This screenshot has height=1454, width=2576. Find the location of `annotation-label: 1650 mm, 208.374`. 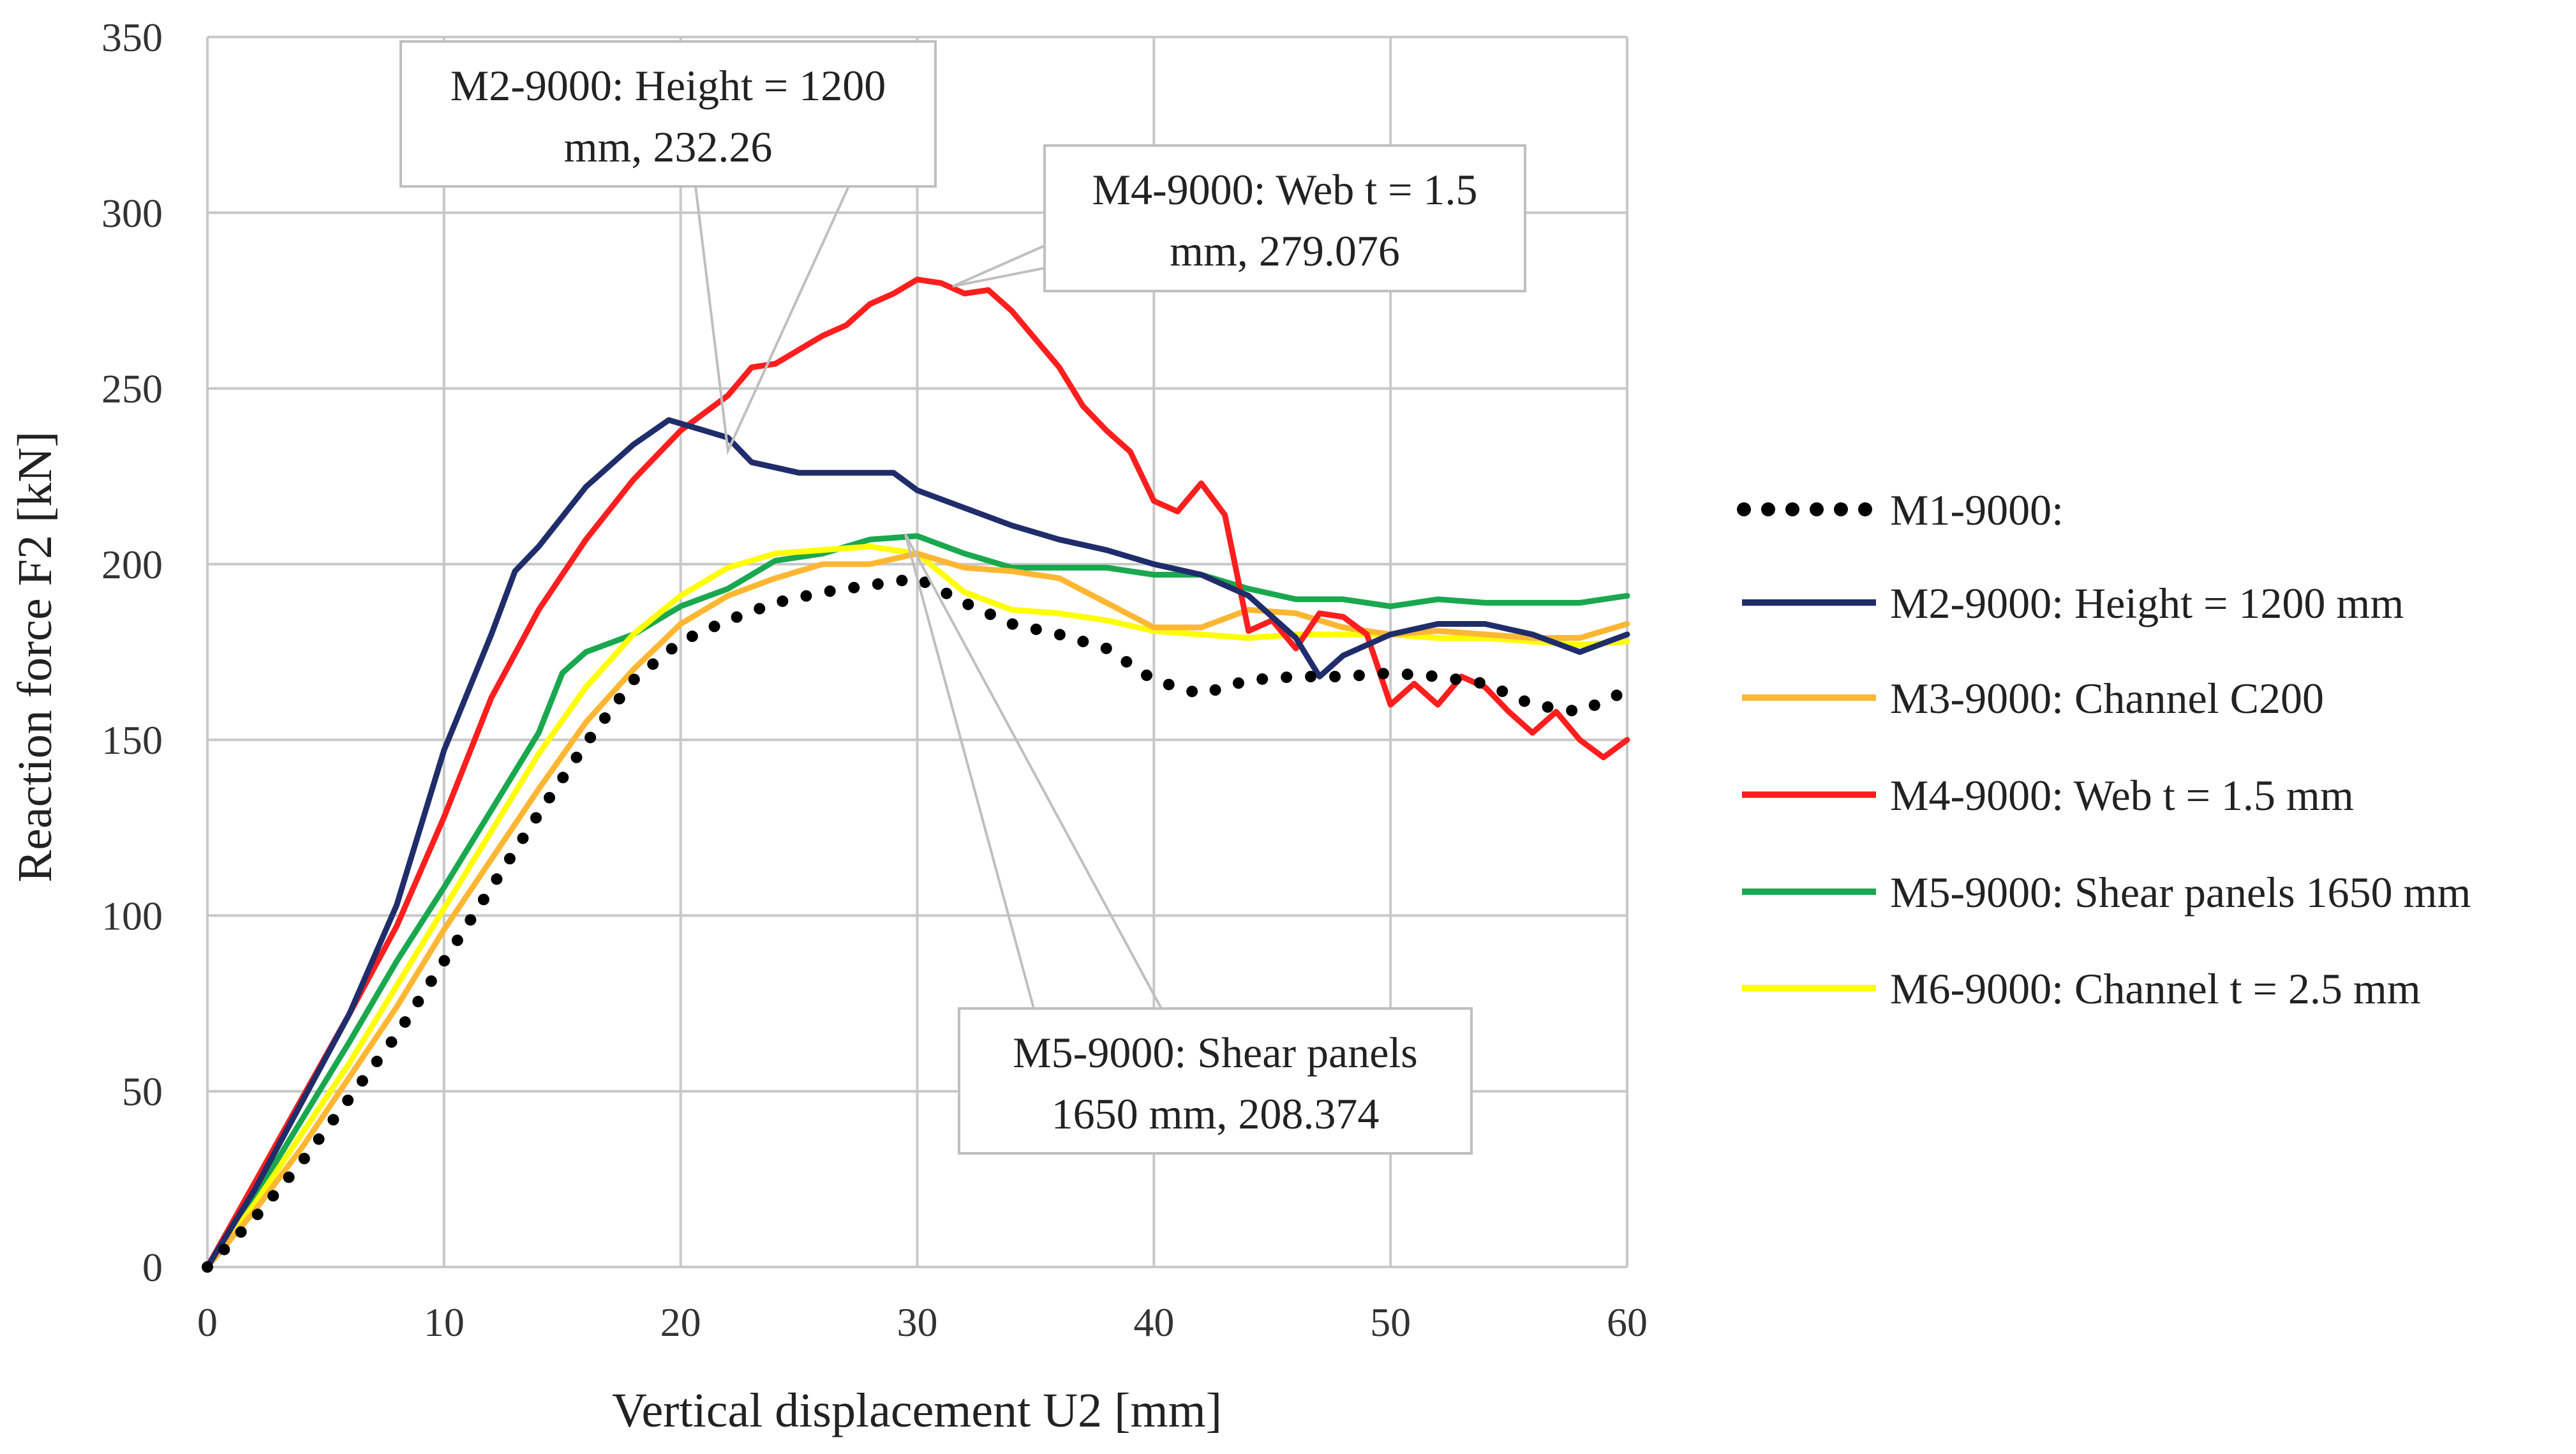

annotation-label: 1650 mm, 208.374 is located at coordinates (1216, 1114).